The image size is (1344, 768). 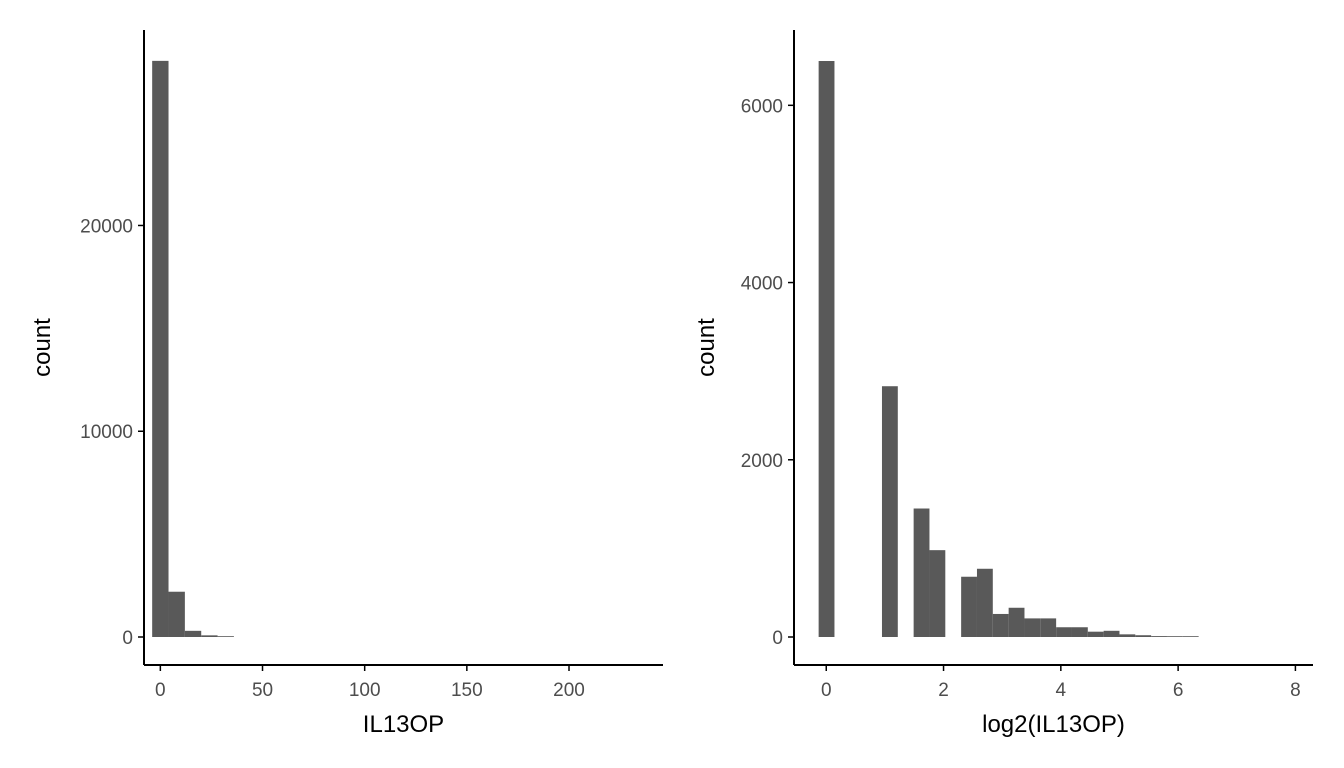 I want to click on left-y-tick-label: 20000, so click(x=106, y=226).